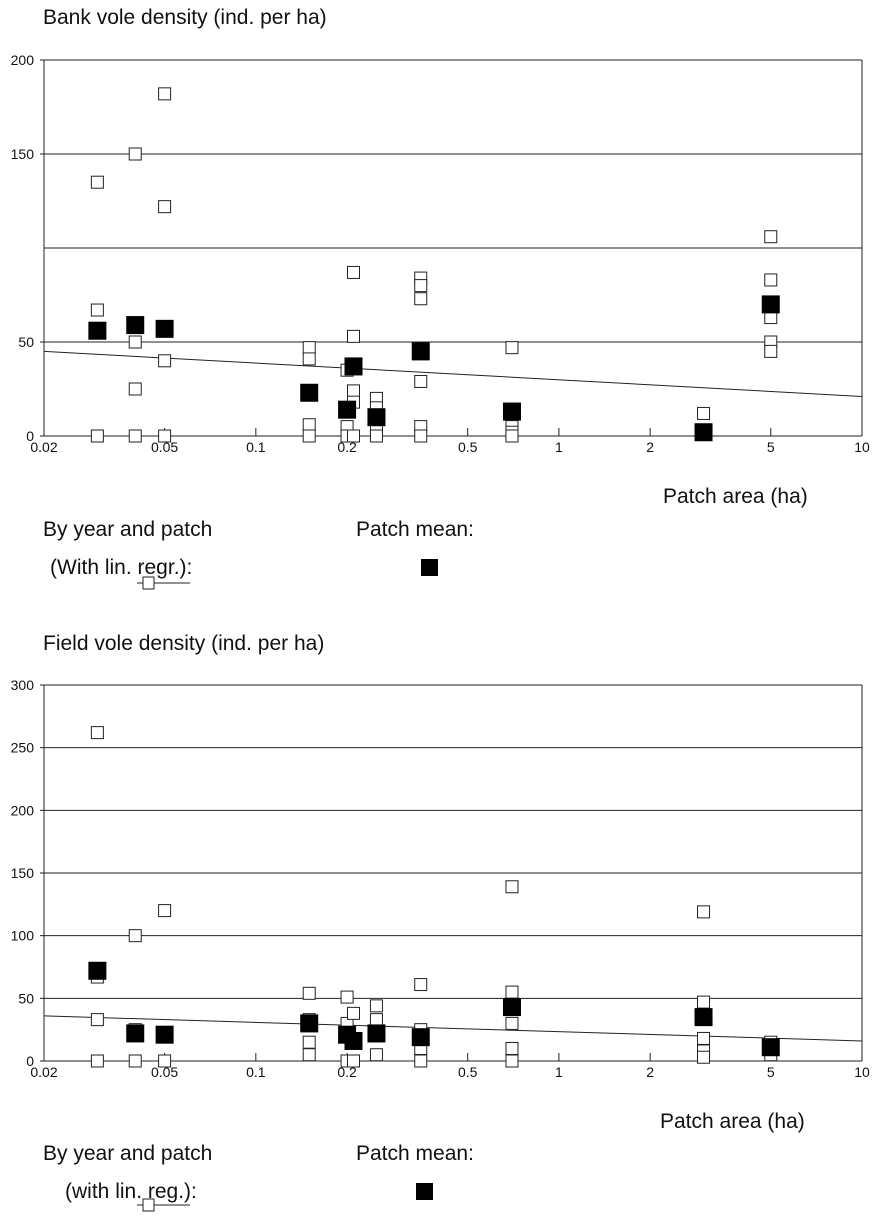 The height and width of the screenshot is (1217, 879). What do you see at coordinates (127, 530) in the screenshot?
I see `legend-by-year-label: By year and patch` at bounding box center [127, 530].